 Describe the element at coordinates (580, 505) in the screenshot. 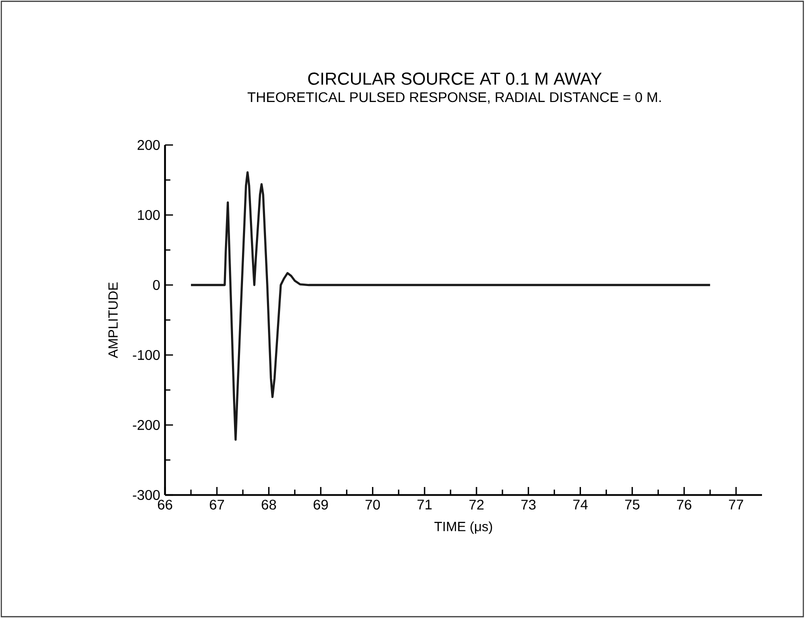

I see `x-tick-label: 74` at that location.